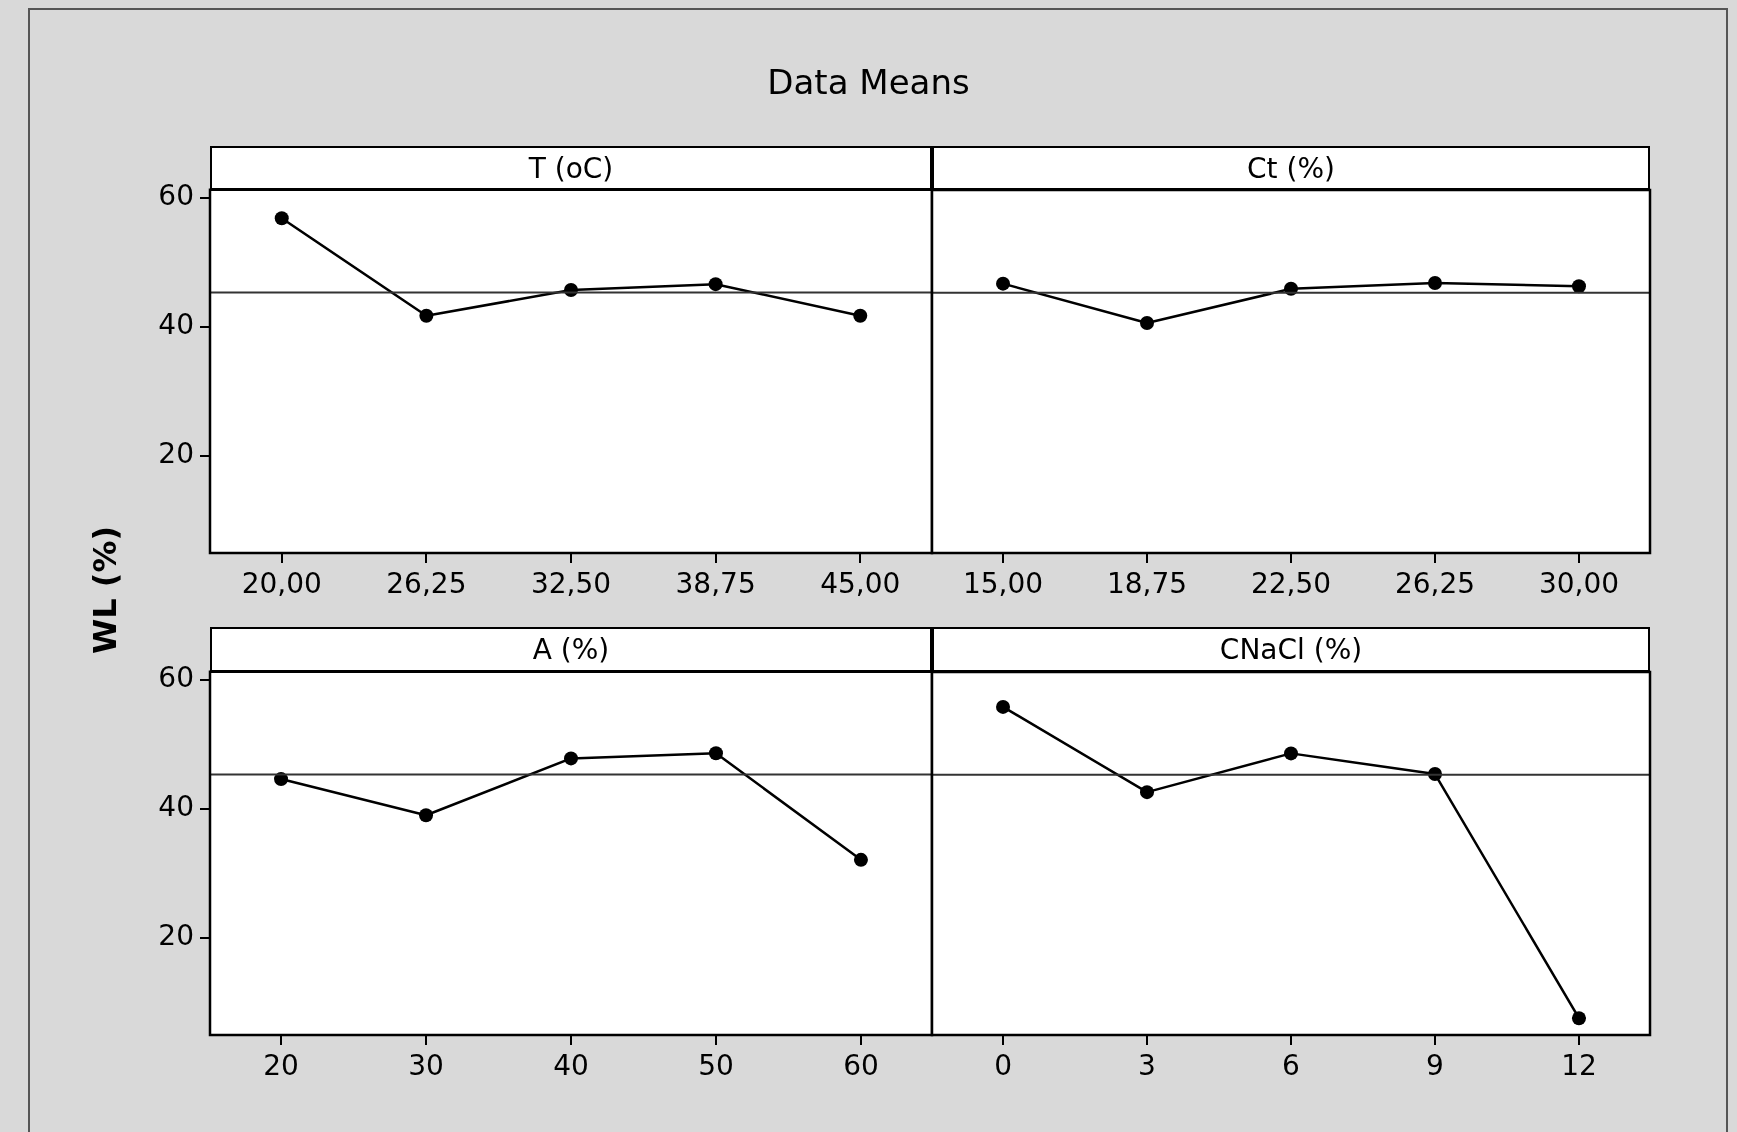 This screenshot has width=1737, height=1132. Describe the element at coordinates (1147, 584) in the screenshot. I see `x-tick-label: 18,75` at that location.